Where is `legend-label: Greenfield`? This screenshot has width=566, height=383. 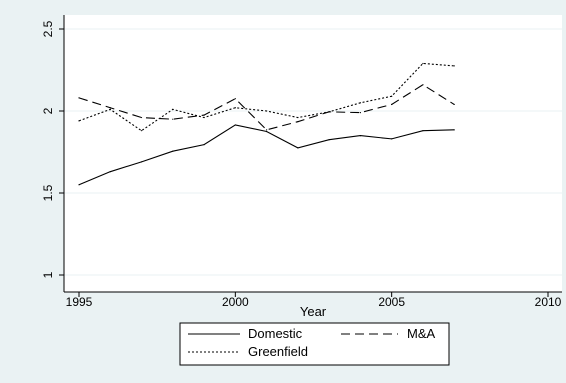 legend-label: Greenfield is located at coordinates (278, 351).